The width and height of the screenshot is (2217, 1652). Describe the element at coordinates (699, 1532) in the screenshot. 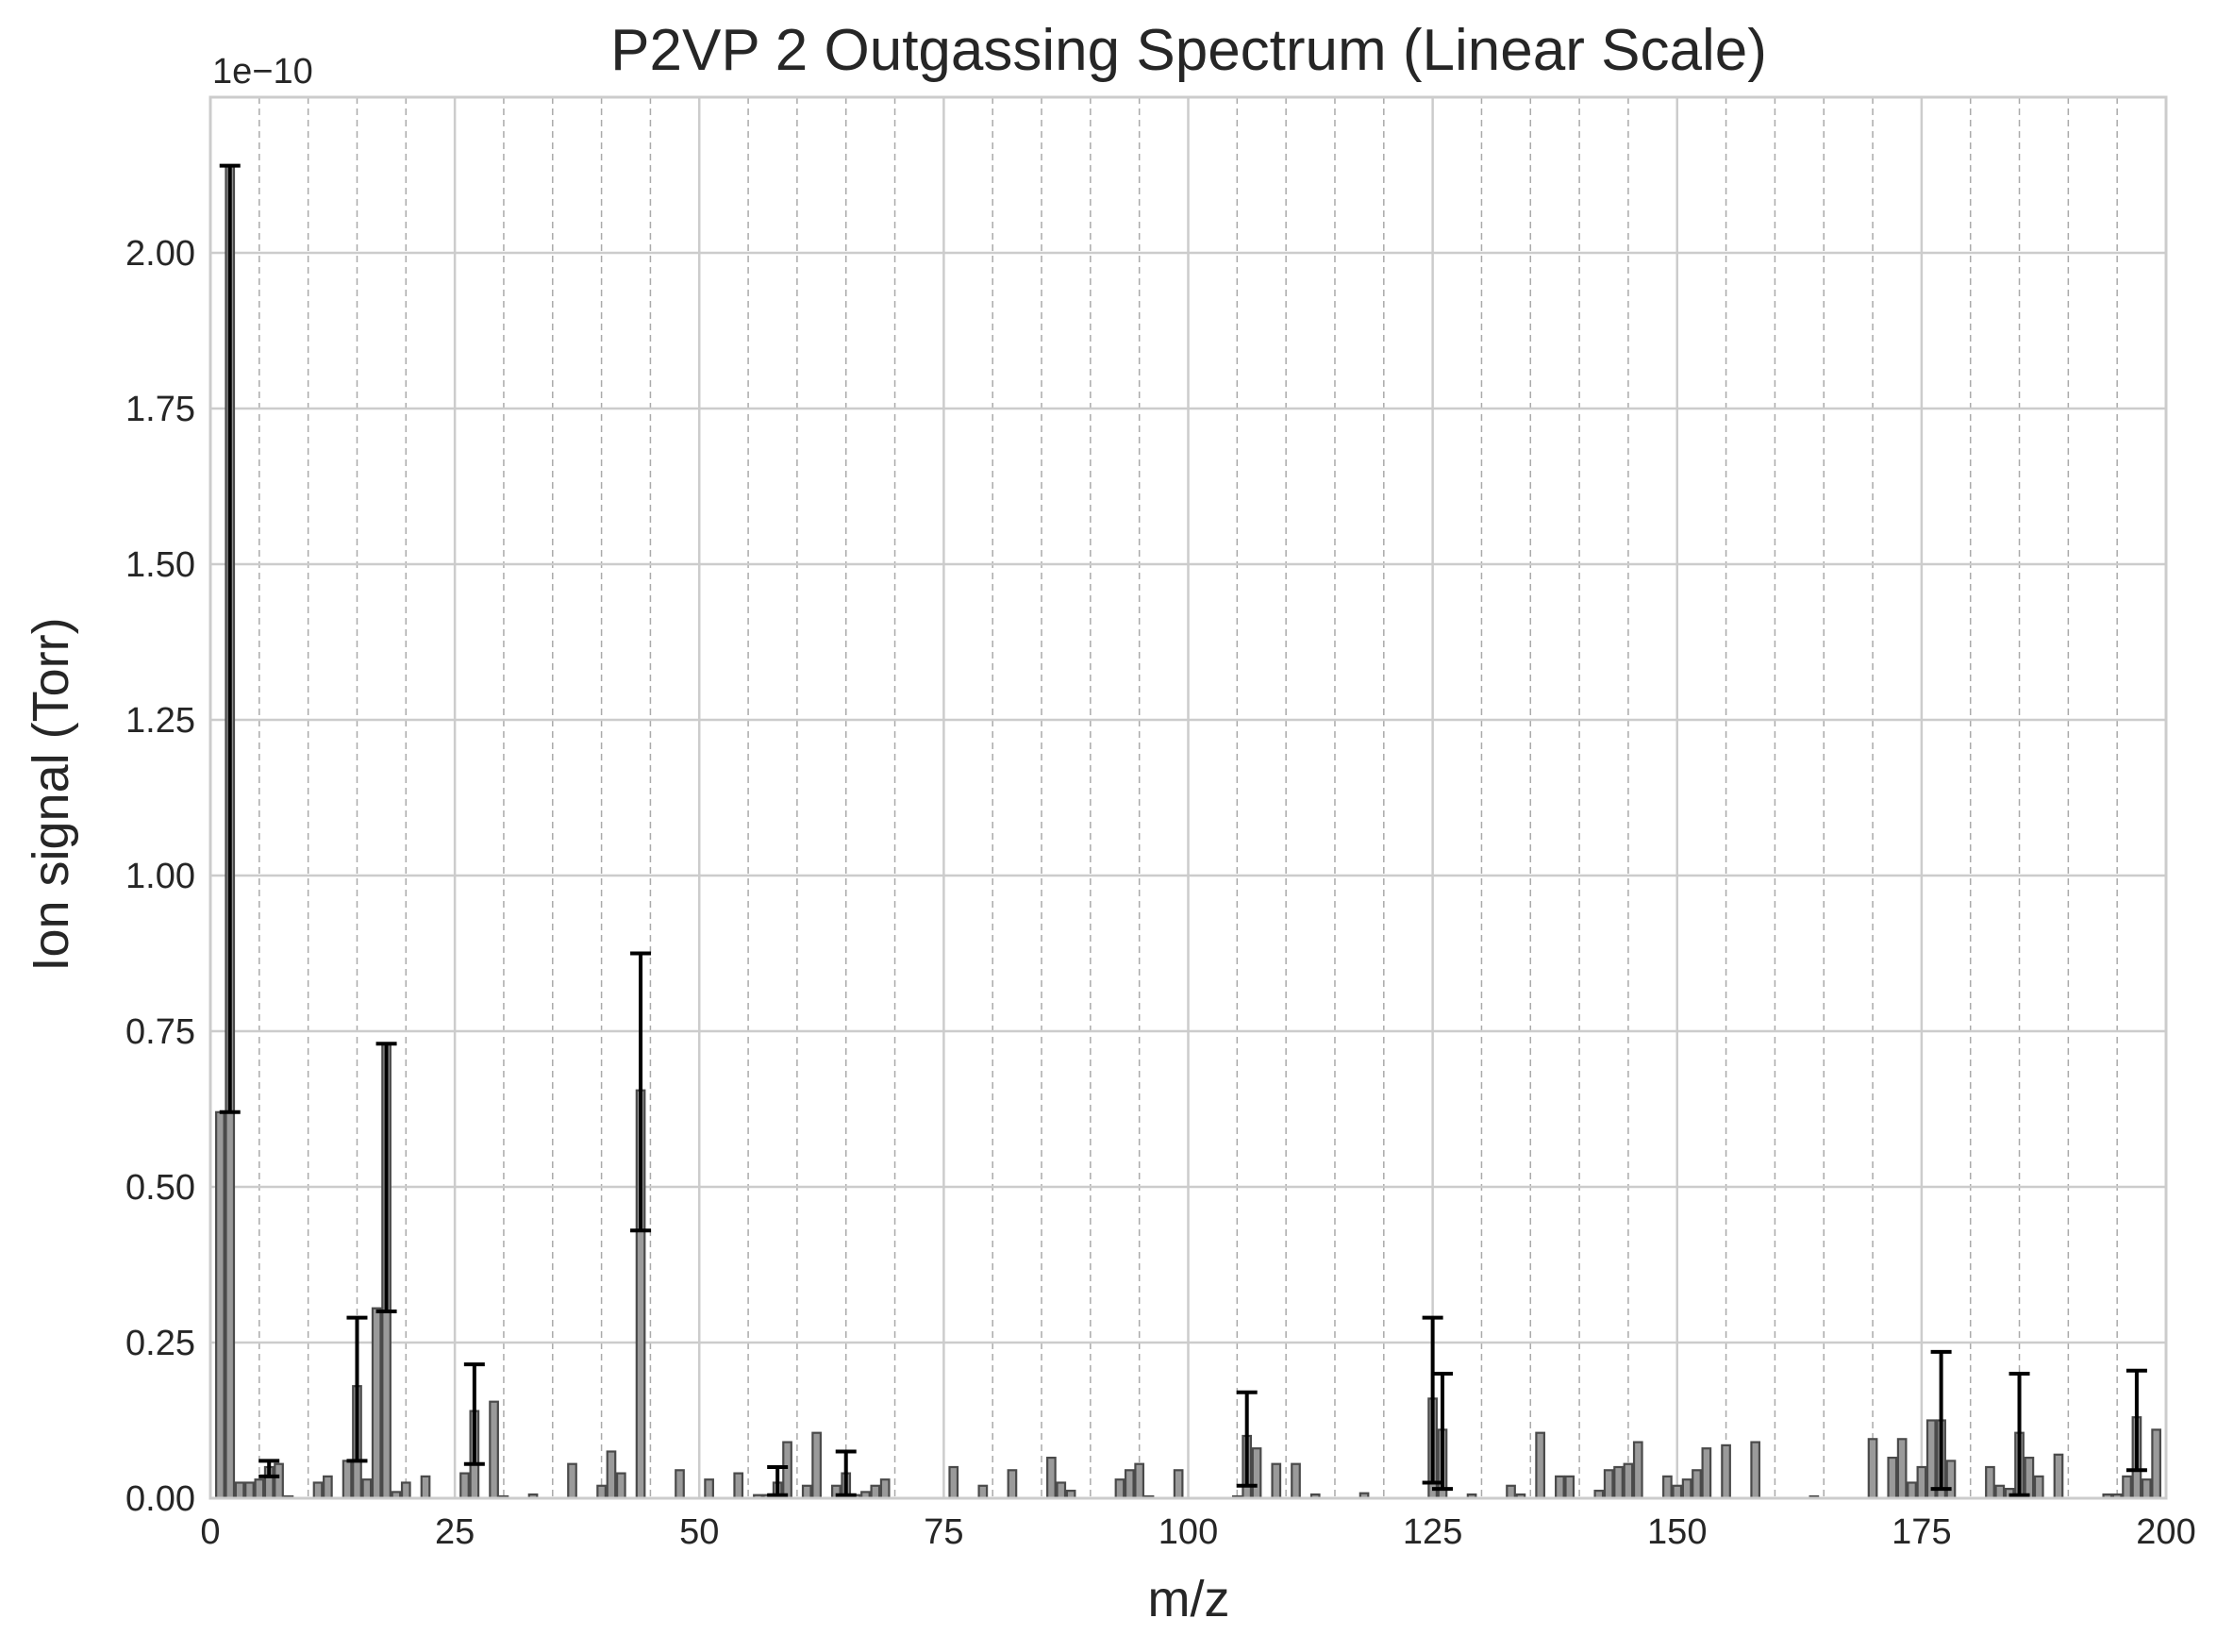

I see `x-tick-label: 50` at that location.